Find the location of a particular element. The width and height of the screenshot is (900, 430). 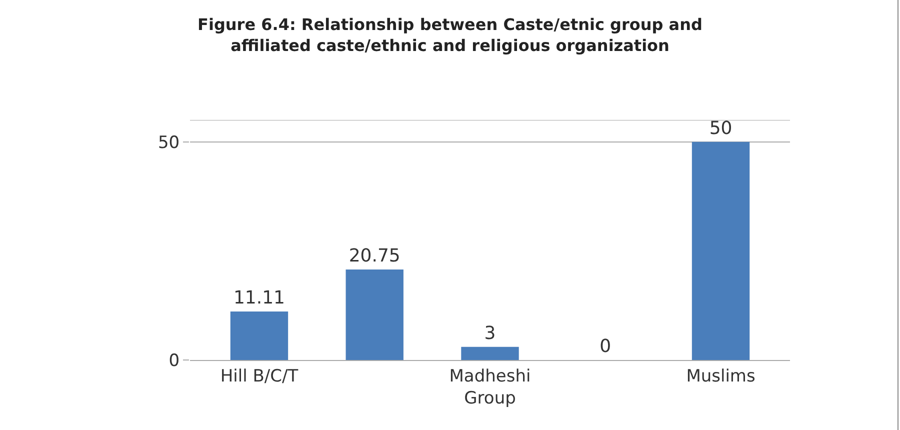

data-label: 11.11 is located at coordinates (259, 298).